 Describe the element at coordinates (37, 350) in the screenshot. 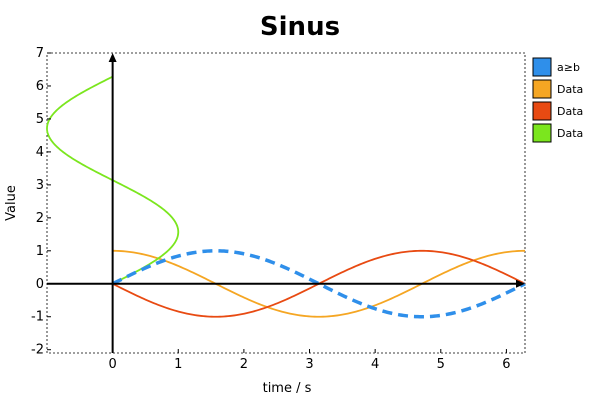

I see `y-tick-label: -2` at that location.